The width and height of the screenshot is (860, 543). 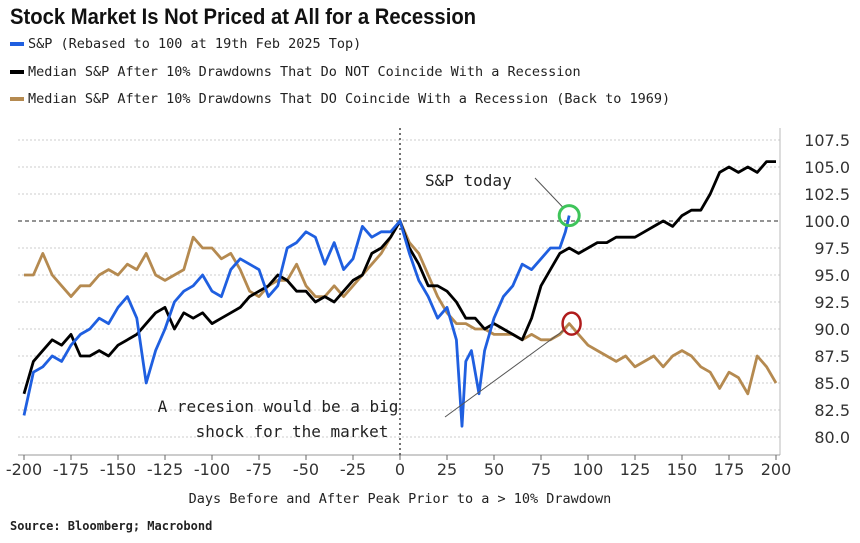 What do you see at coordinates (569, 216) in the screenshot?
I see `sp-today-circle` at bounding box center [569, 216].